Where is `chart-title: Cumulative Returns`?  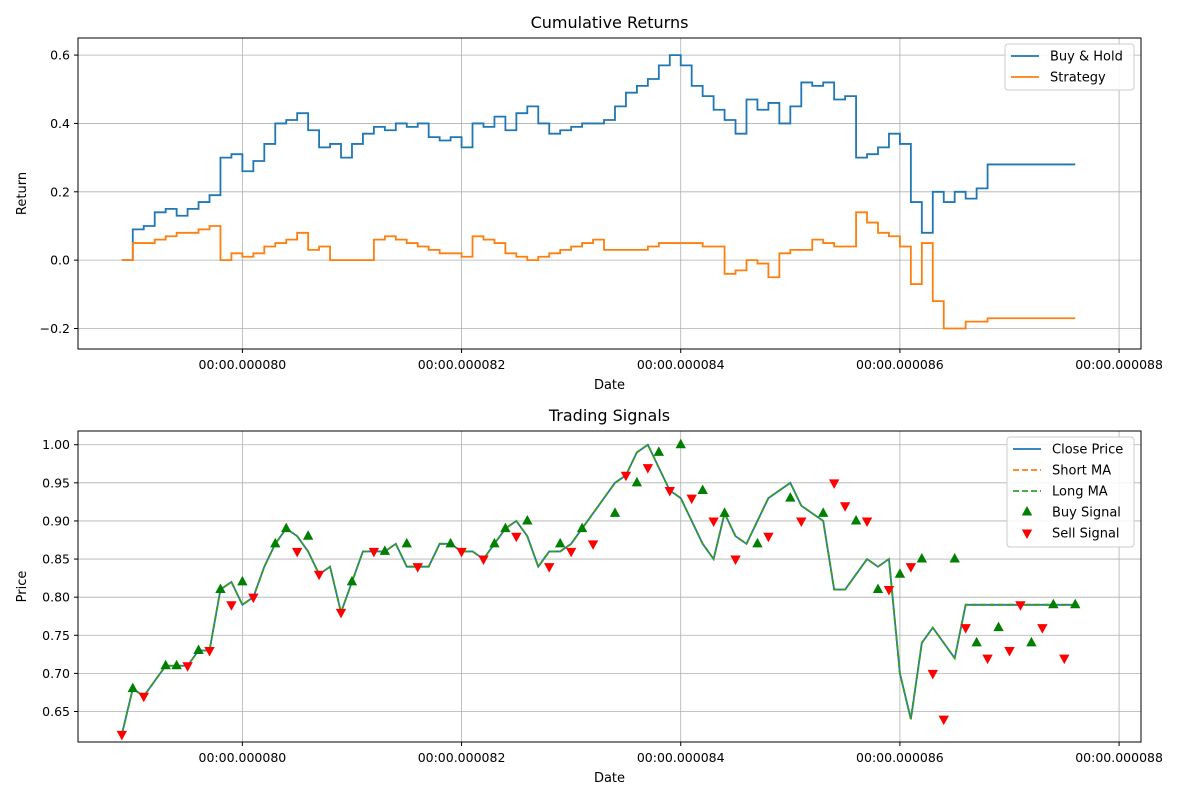
chart-title: Cumulative Returns is located at coordinates (610, 22).